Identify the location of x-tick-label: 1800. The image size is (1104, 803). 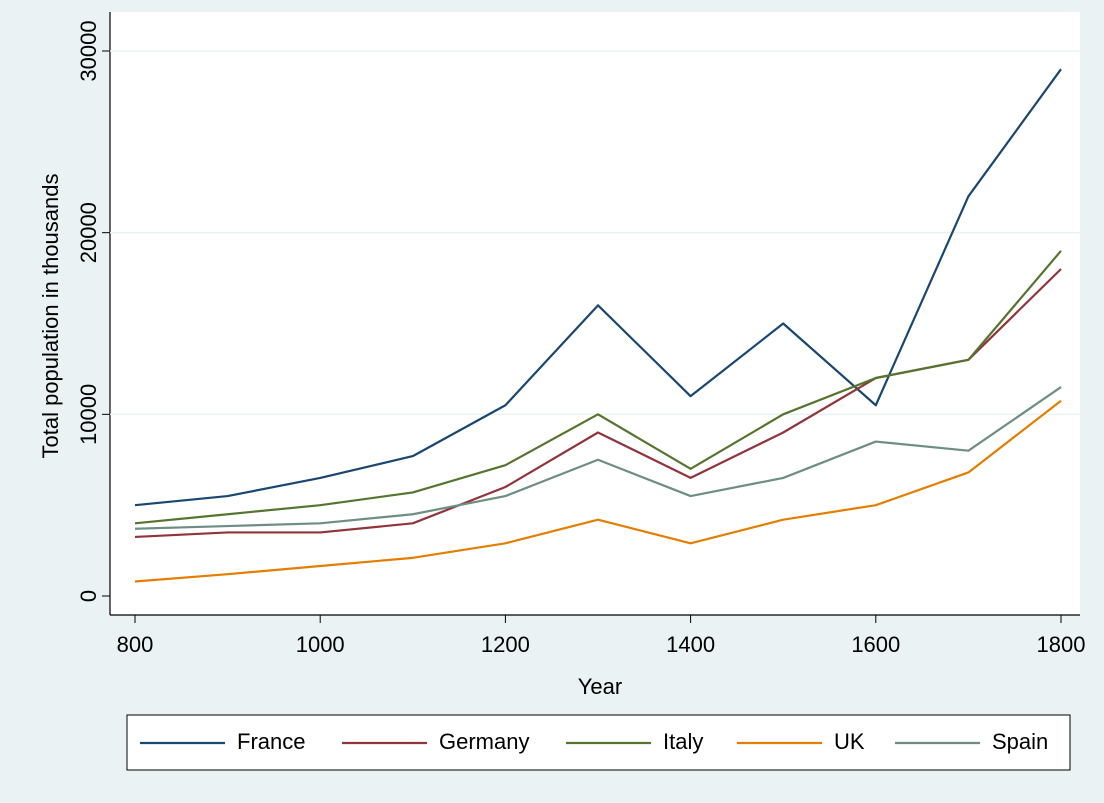
(1061, 644).